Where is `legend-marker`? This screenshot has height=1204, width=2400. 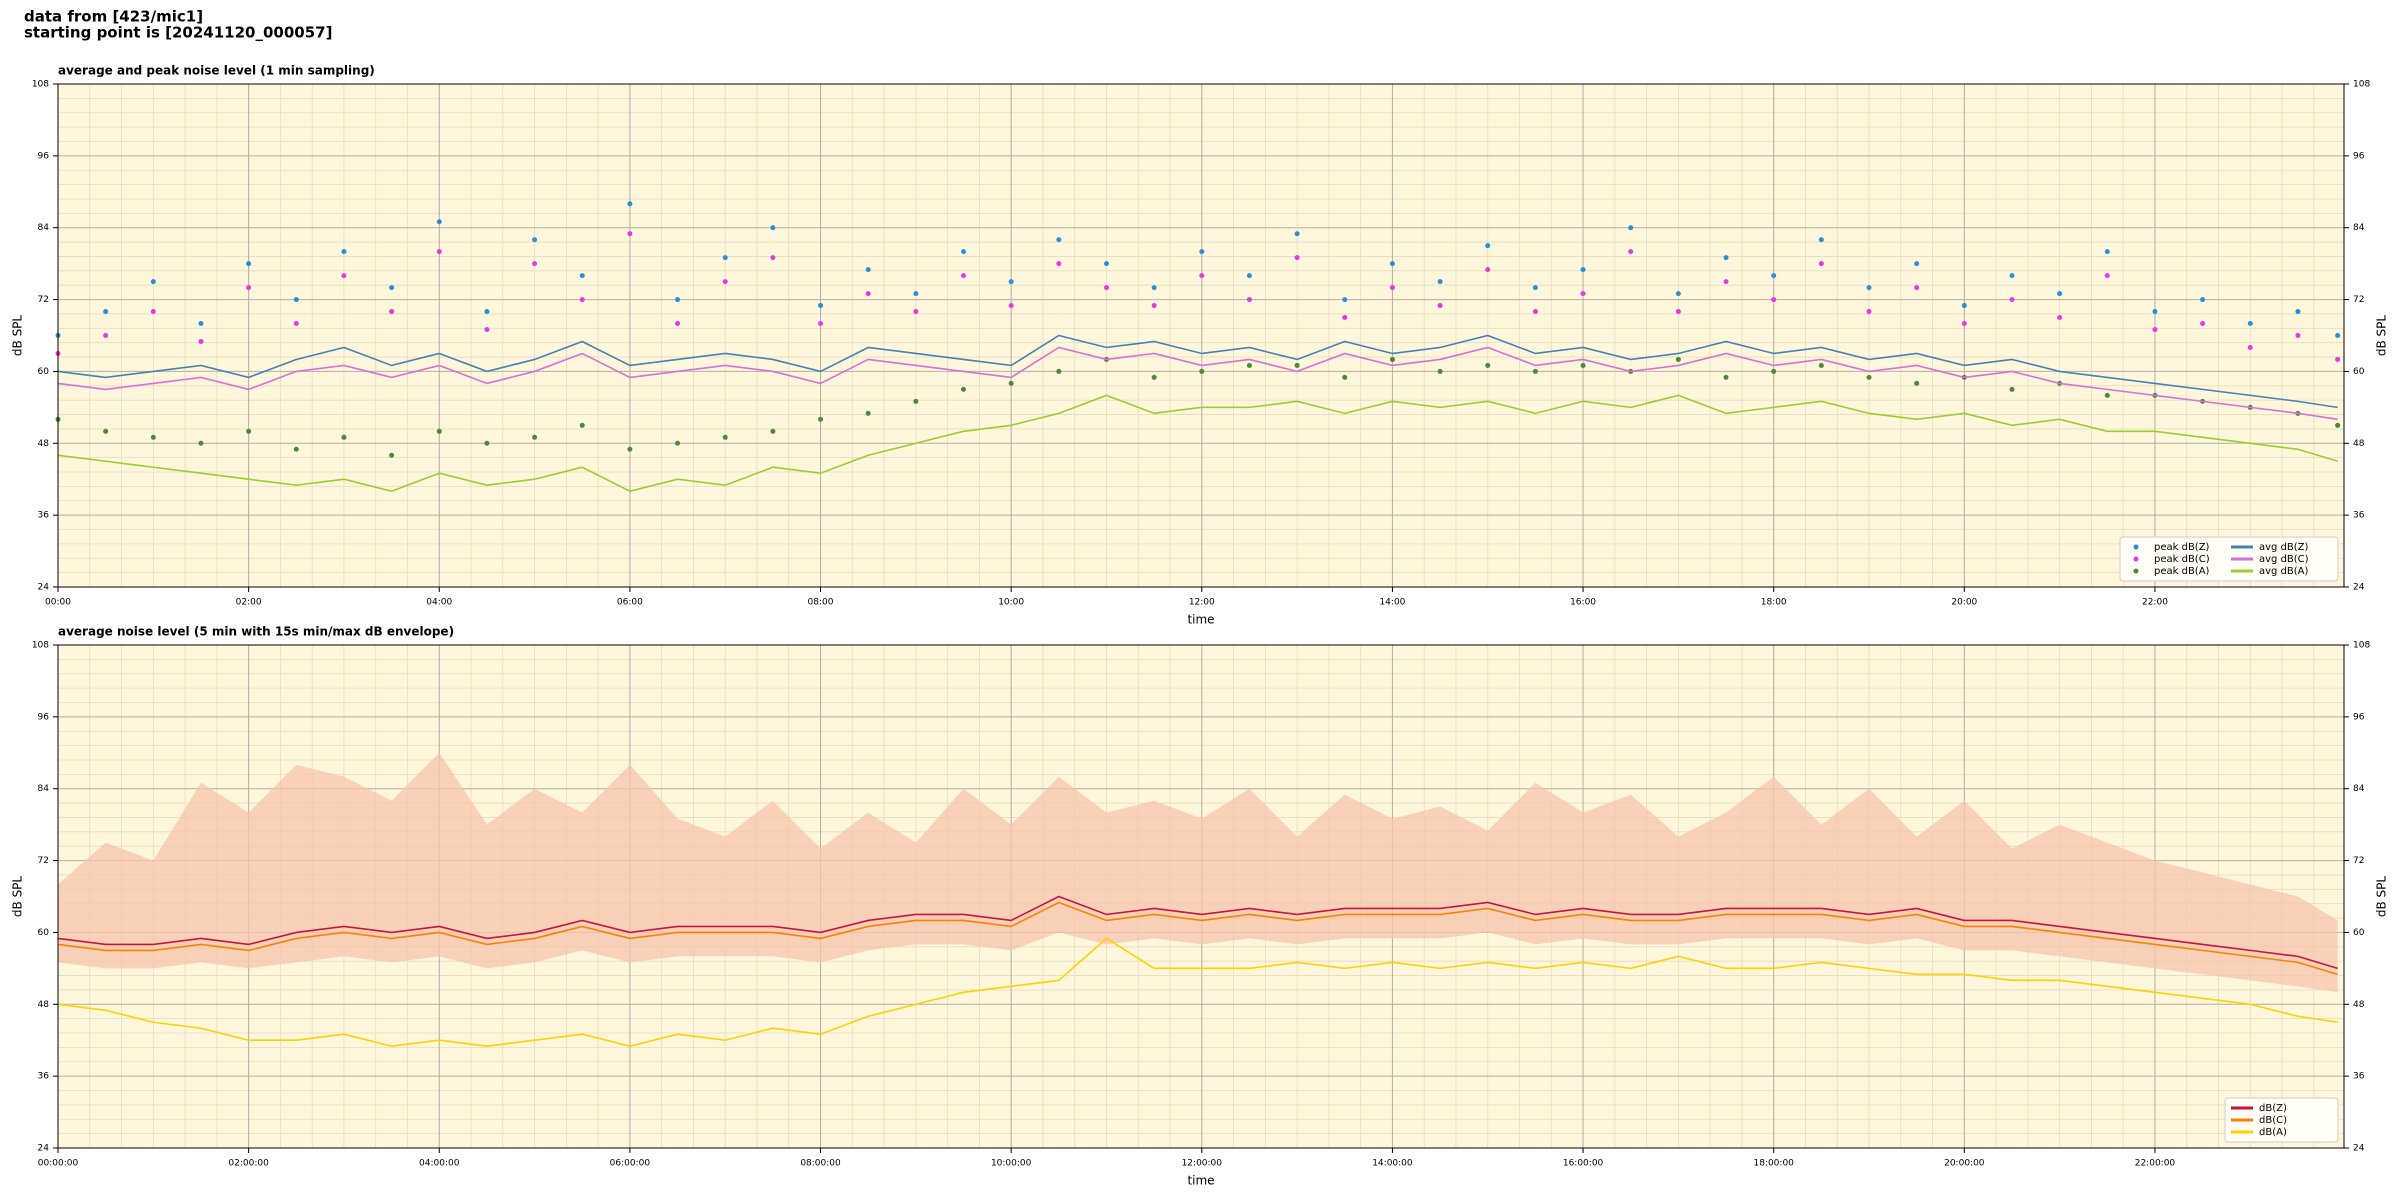 legend-marker is located at coordinates (2136, 559).